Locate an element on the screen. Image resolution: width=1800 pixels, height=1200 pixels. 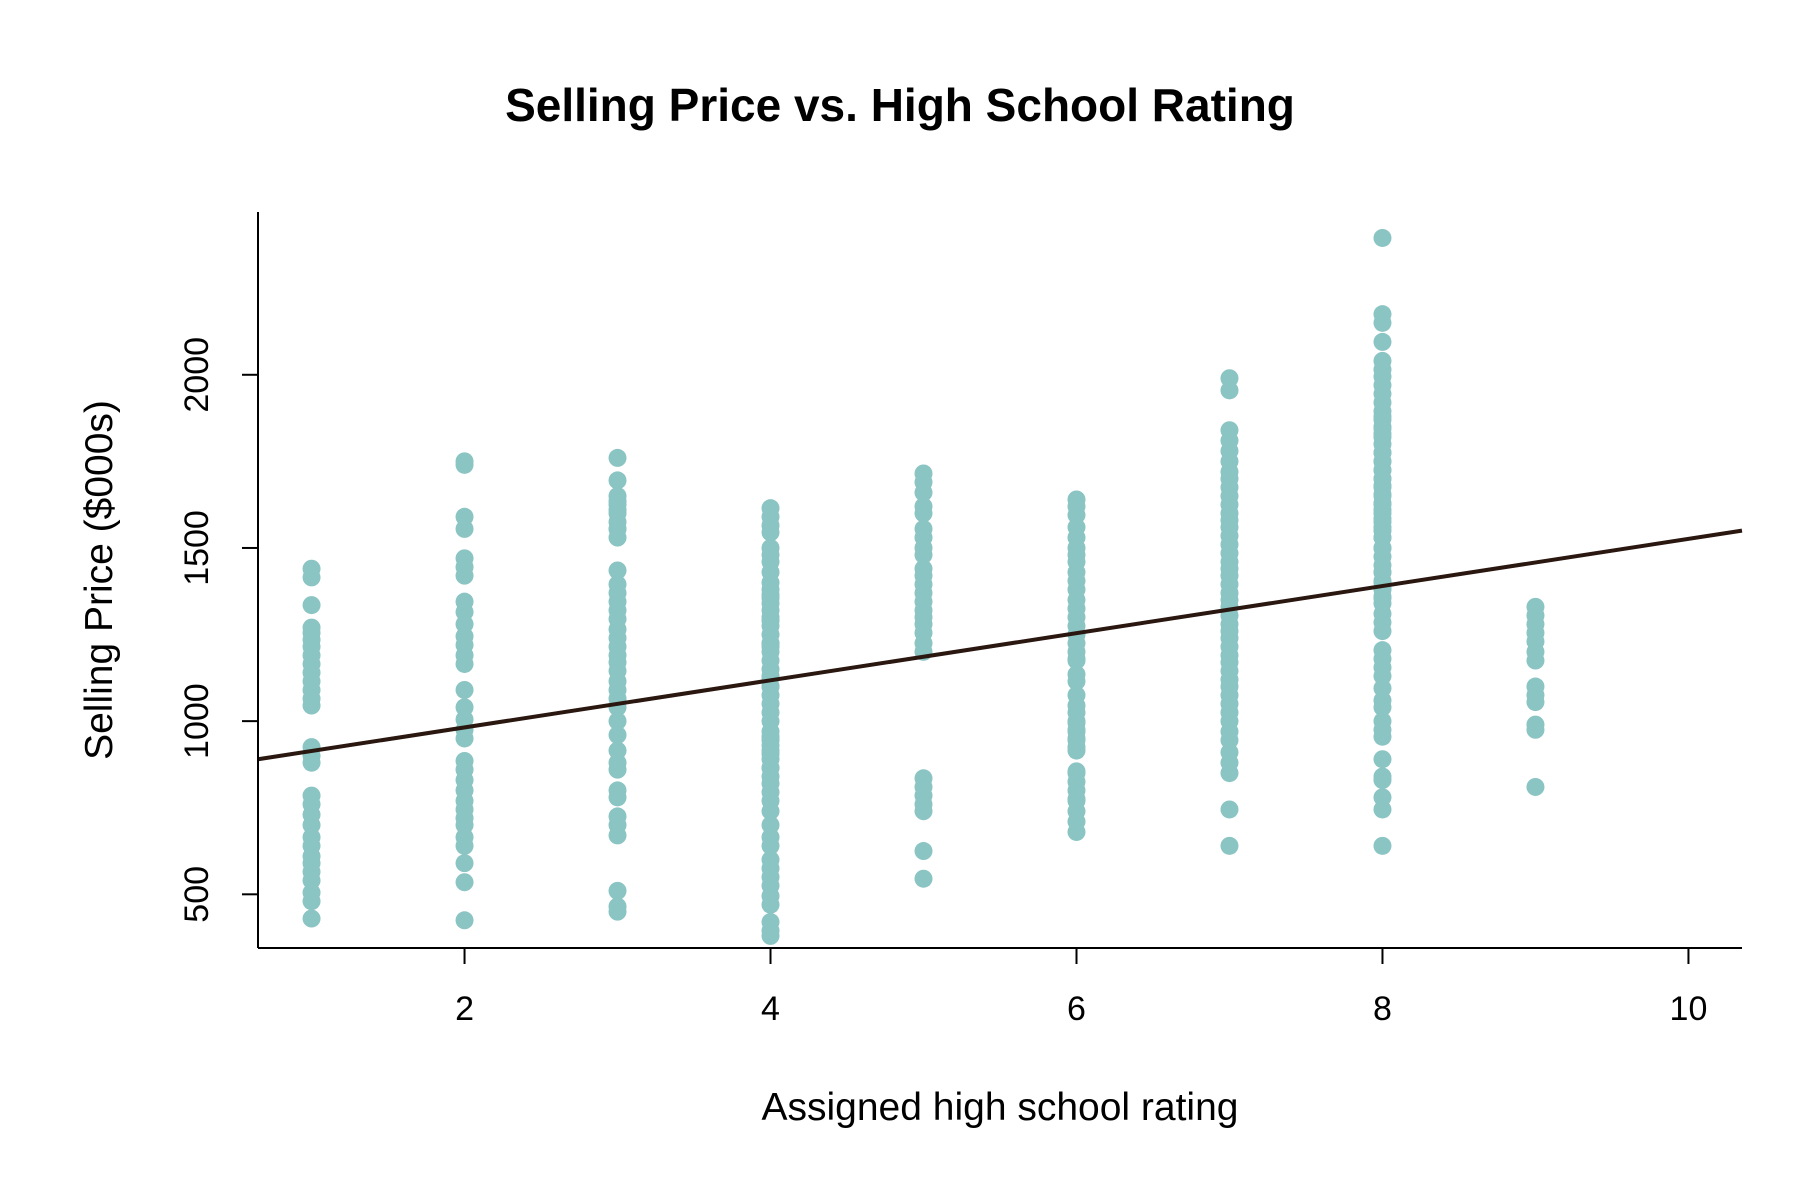
x-axis-ticks: 2 4 6 8 10 is located at coordinates (1081, 988).